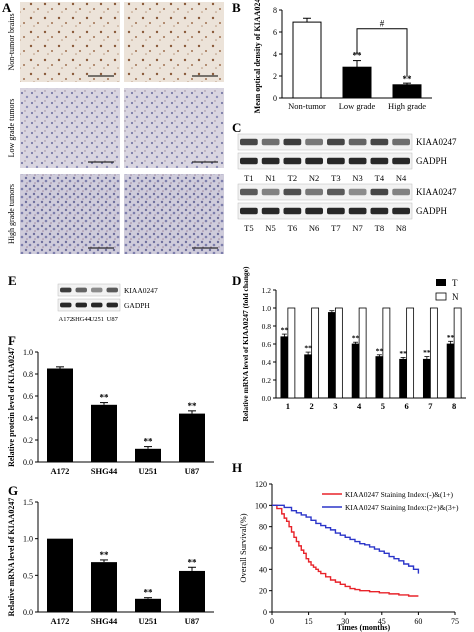 The width and height of the screenshot is (474, 632). I want to click on c-bot-lane-label: N5, so click(270, 228).